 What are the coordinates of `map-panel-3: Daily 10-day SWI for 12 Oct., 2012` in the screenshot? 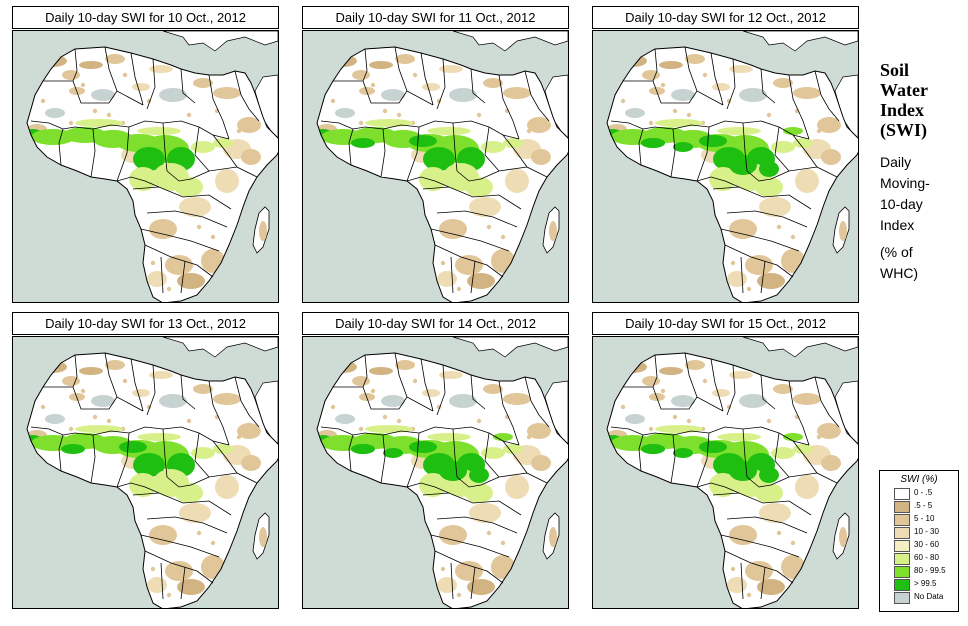 It's located at (725, 154).